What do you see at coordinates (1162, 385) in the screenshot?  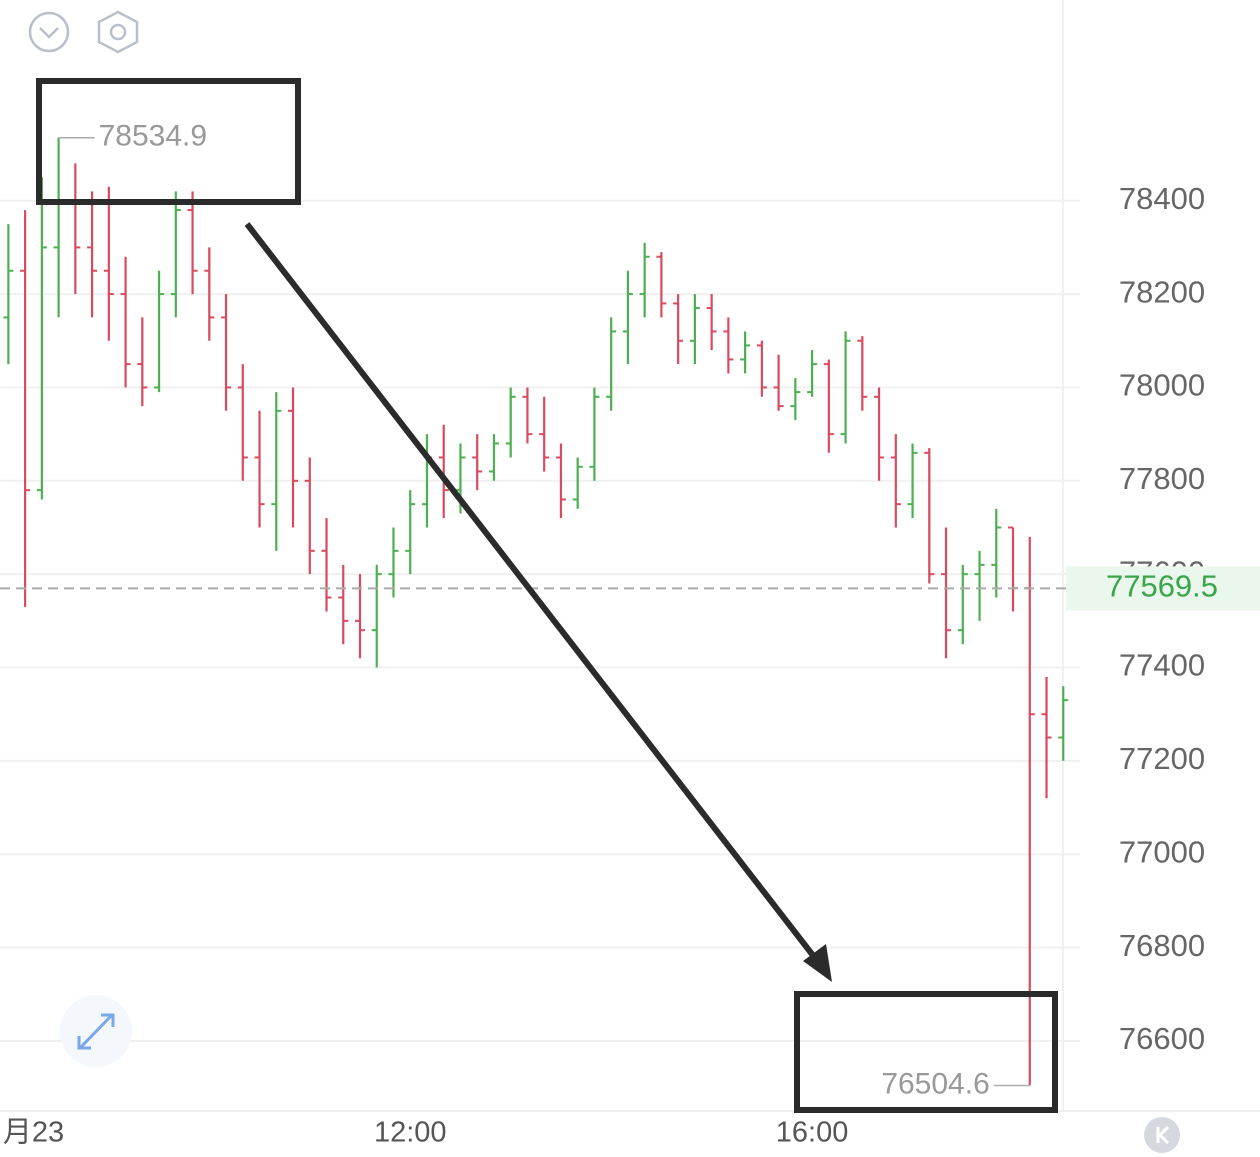 I see `y-tick-label: 78000` at bounding box center [1162, 385].